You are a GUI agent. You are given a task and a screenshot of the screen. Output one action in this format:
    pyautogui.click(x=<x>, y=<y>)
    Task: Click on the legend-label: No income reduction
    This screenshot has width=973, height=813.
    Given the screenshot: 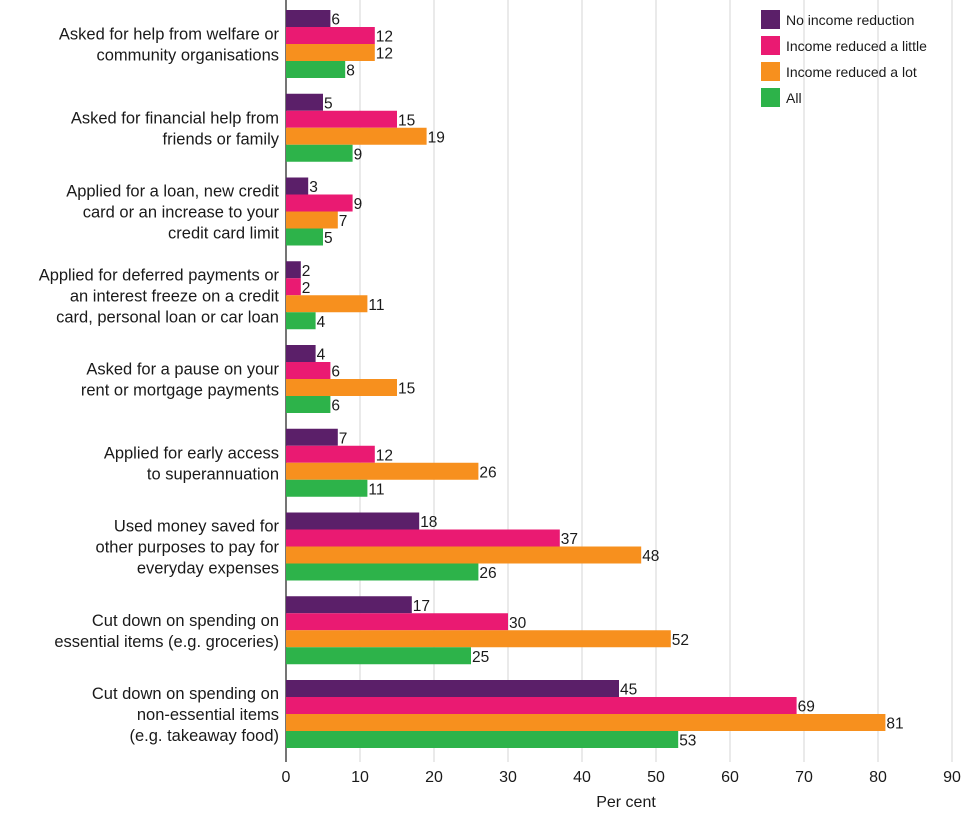 What is the action you would take?
    pyautogui.click(x=850, y=20)
    